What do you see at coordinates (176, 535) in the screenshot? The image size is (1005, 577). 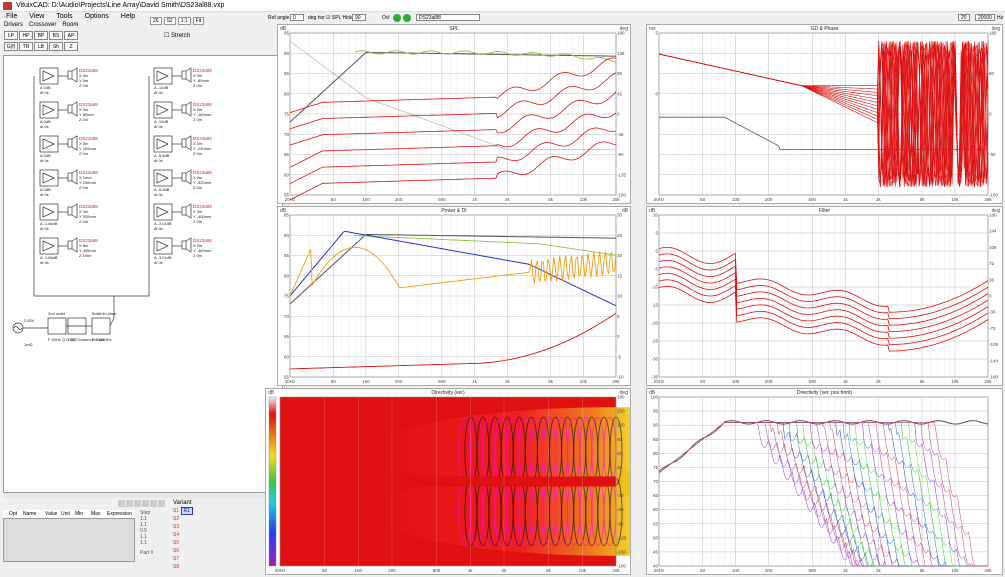 I see `variant-item: S4` at bounding box center [176, 535].